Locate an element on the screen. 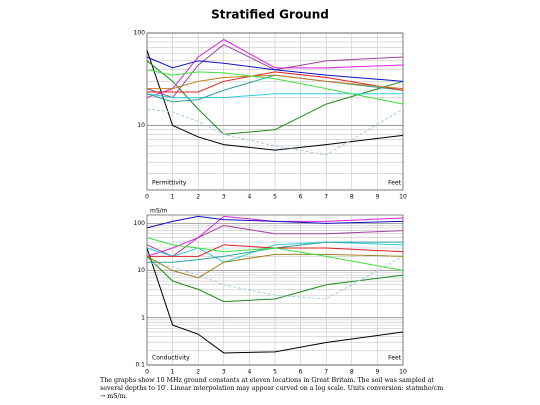  y-tick-label: 1 is located at coordinates (143, 317).